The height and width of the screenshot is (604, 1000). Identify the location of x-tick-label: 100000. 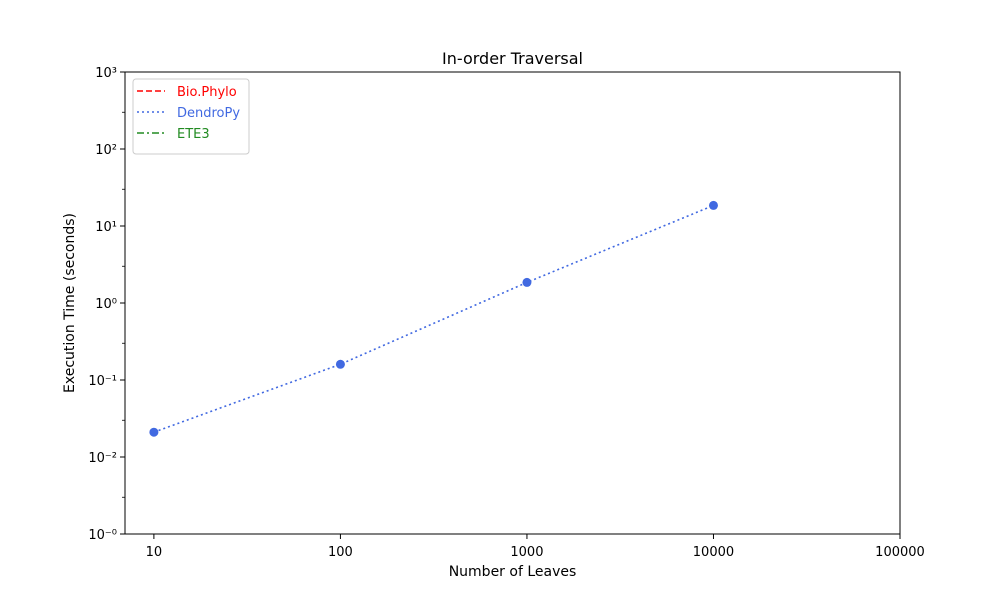
(900, 552).